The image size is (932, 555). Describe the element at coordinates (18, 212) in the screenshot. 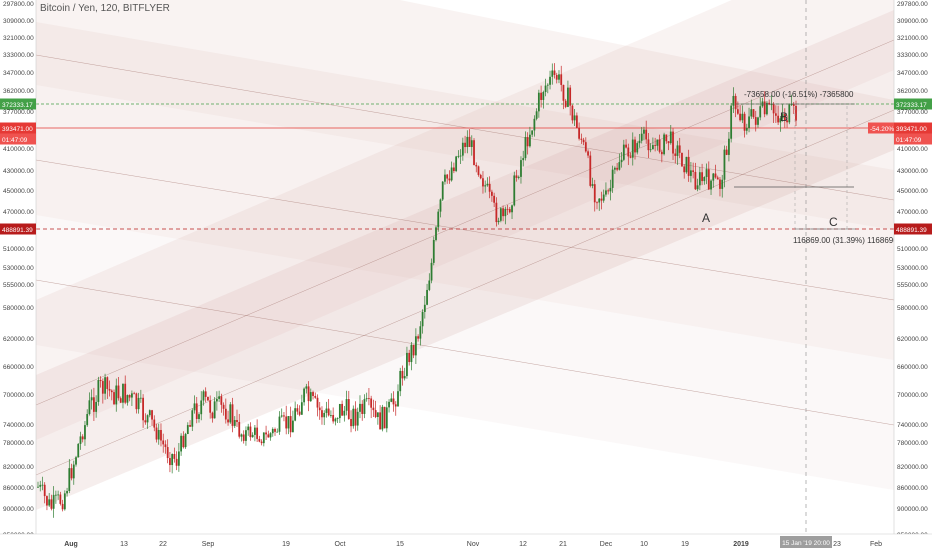

I see `y-tick-label-left: 470000.00` at that location.